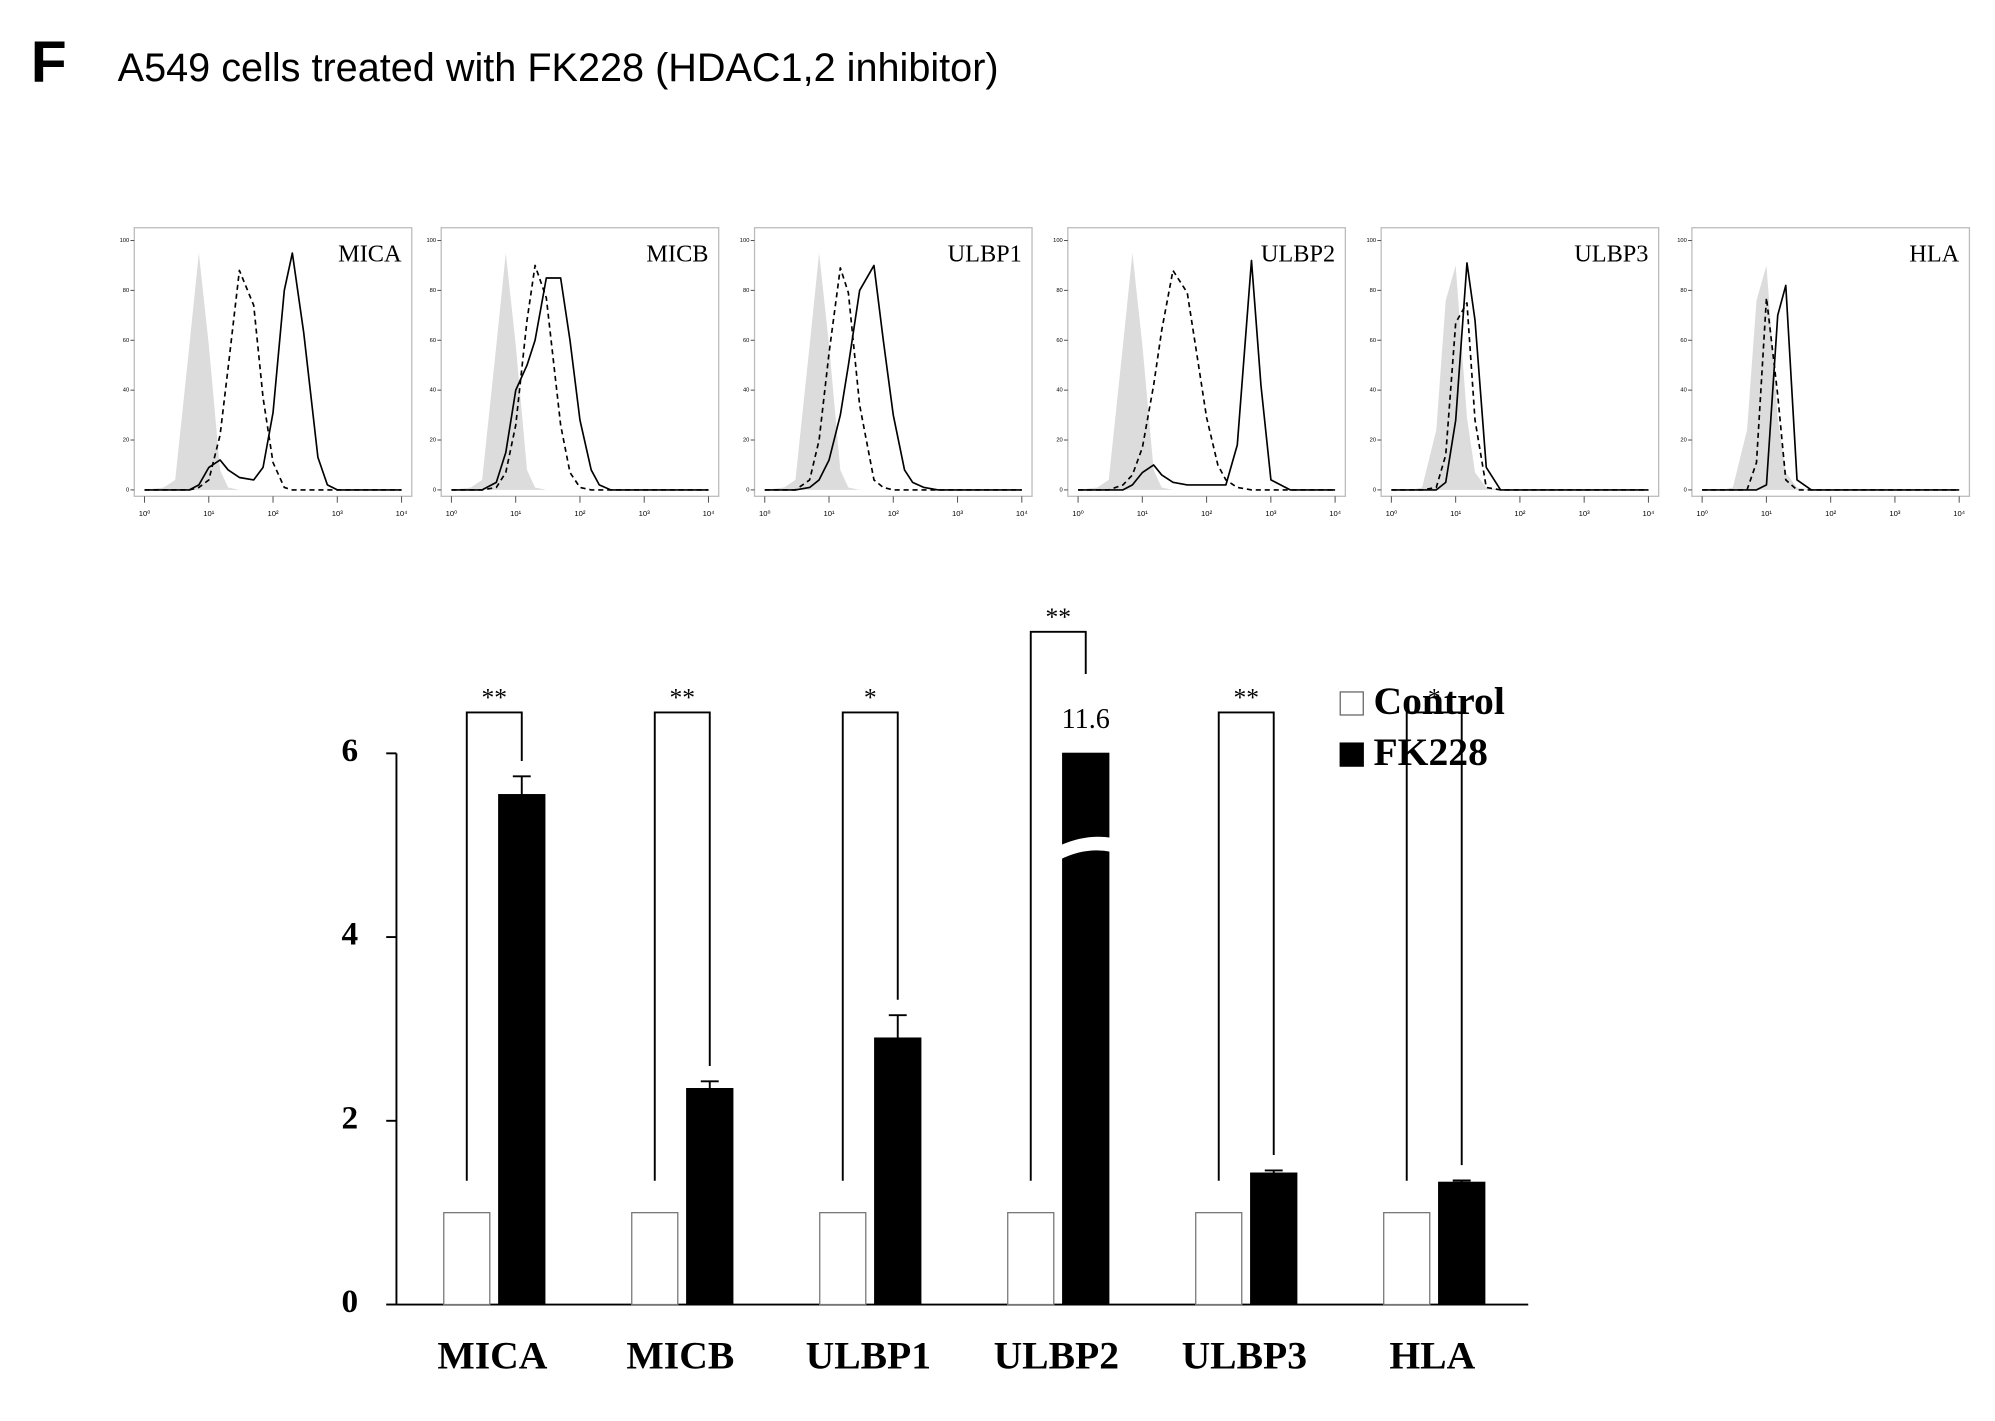 This screenshot has width=1995, height=1421. What do you see at coordinates (1934, 253) in the screenshot?
I see `panel-marker-label: HLA` at bounding box center [1934, 253].